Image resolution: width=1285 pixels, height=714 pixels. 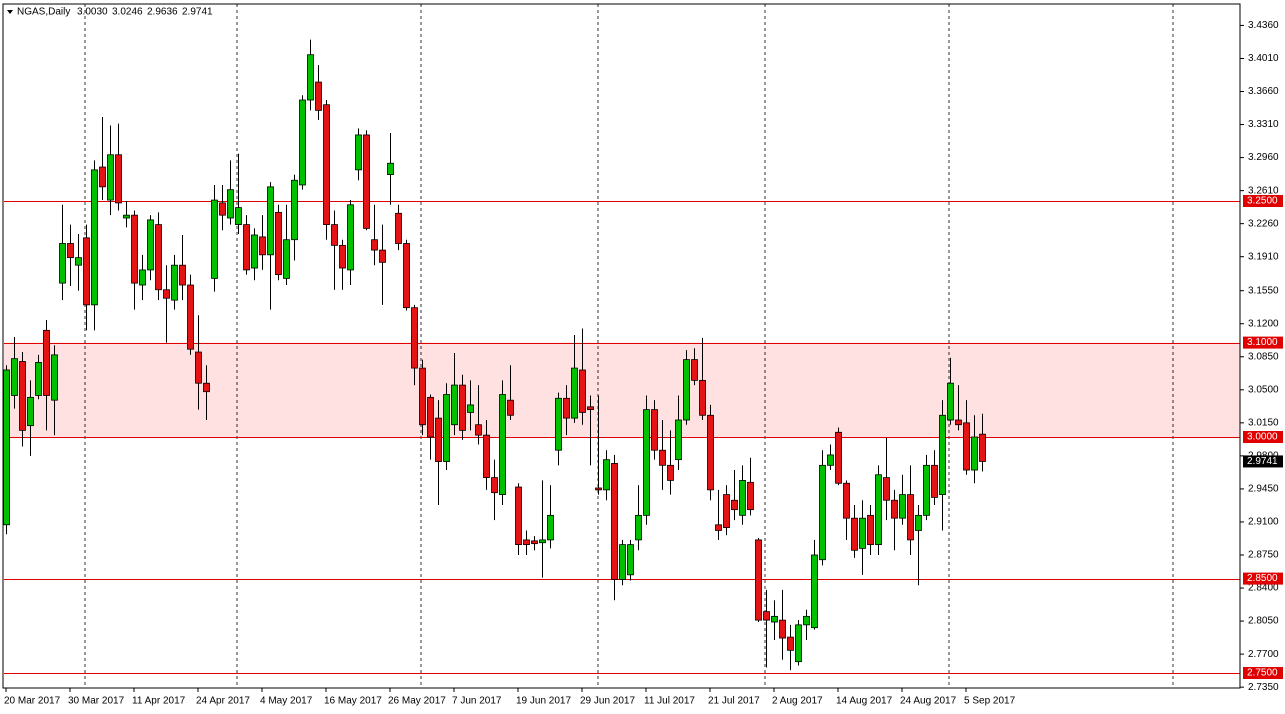 I want to click on y-tick-label: 3.2610, so click(x=1263, y=190).